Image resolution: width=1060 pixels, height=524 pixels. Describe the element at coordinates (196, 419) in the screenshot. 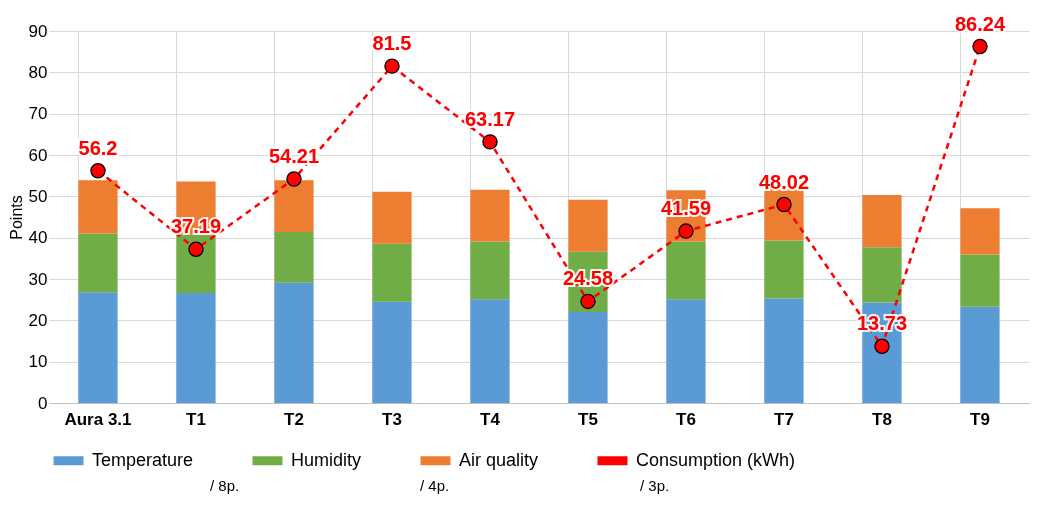

I see `x-tick-label: T1` at that location.